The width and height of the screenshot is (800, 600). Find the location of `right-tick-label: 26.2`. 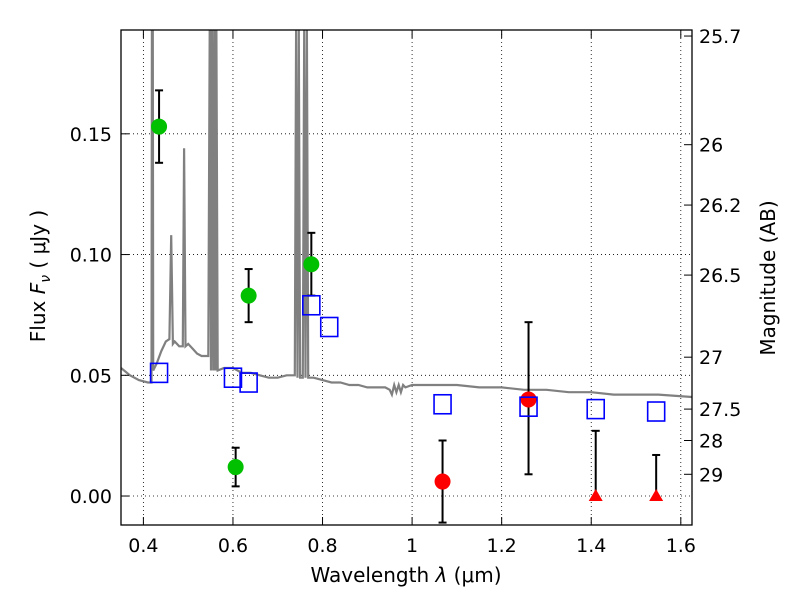

right-tick-label: 26.2 is located at coordinates (720, 206).